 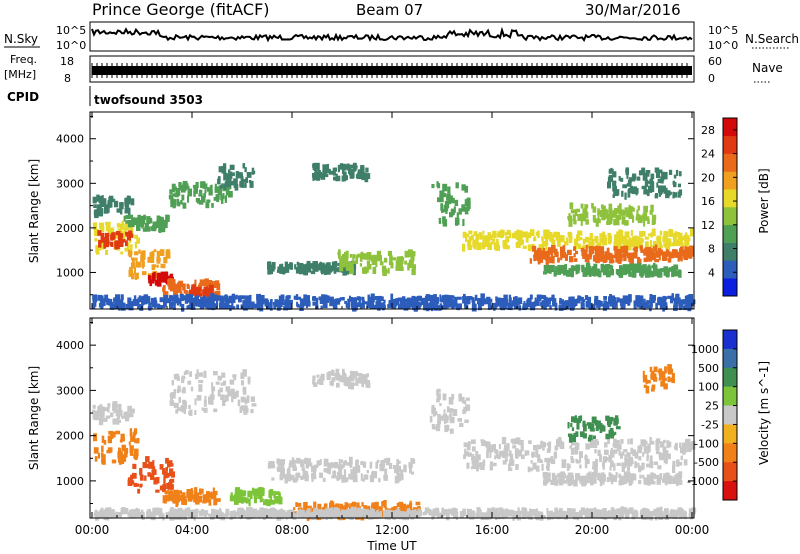 What do you see at coordinates (705, 349) in the screenshot?
I see `velocity-colorbar-tick-label: 1000` at bounding box center [705, 349].